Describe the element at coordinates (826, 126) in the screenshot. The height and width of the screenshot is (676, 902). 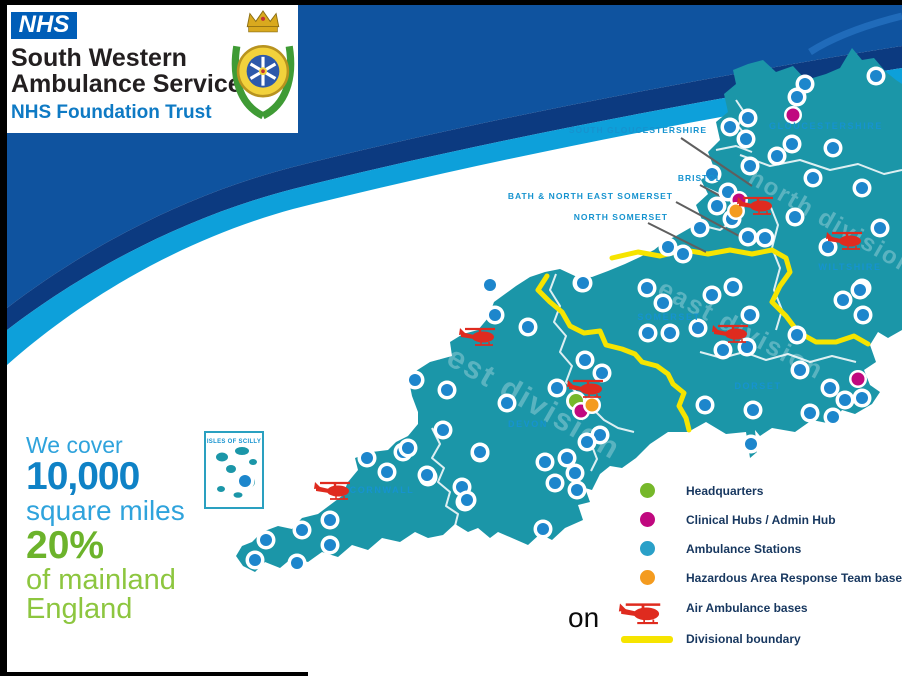
I see `county-label: GLOUCESTERSHIRE` at that location.